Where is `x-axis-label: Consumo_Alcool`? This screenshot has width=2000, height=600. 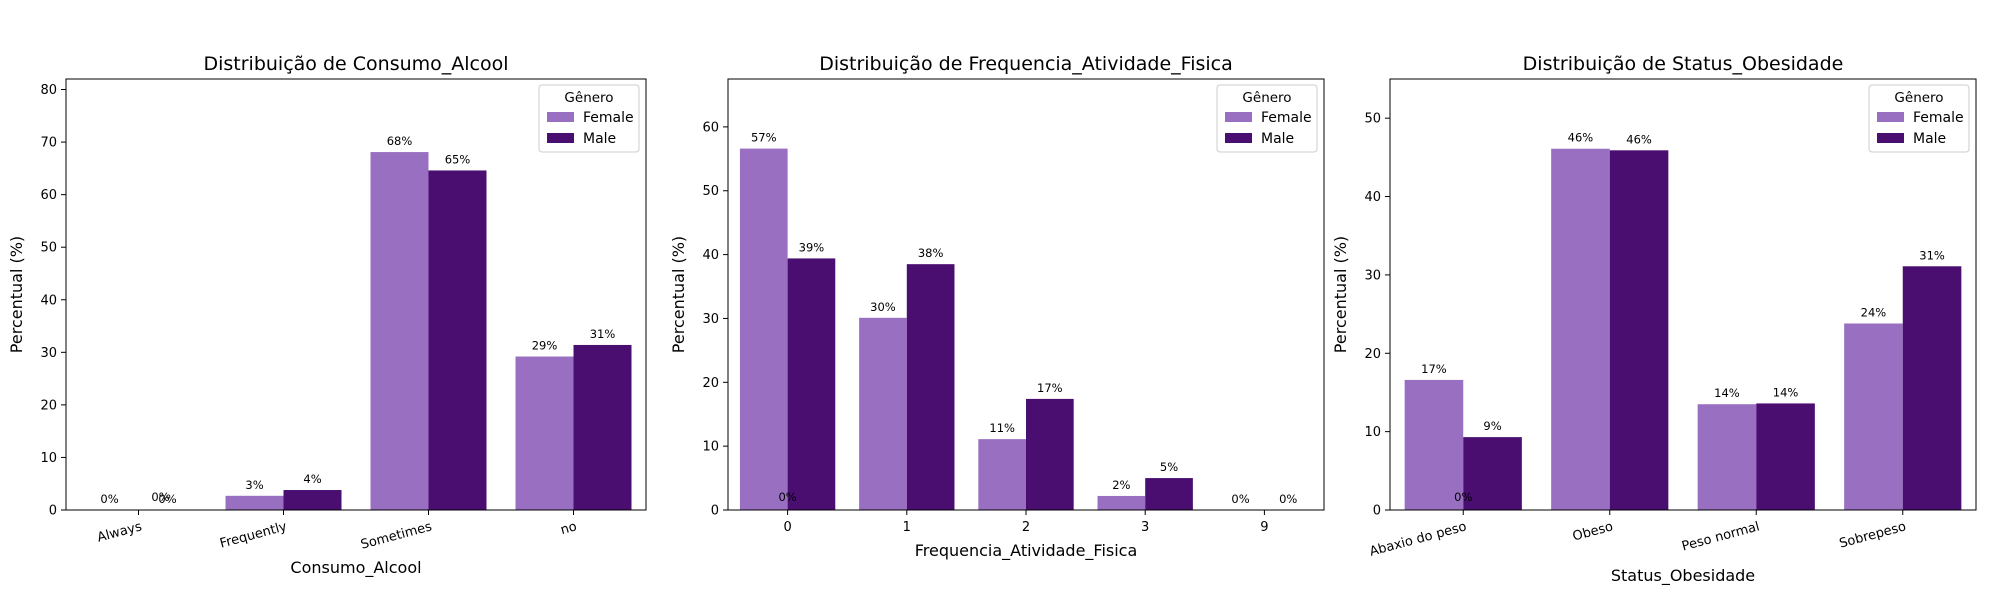
x-axis-label: Consumo_Alcool is located at coordinates (355, 568).